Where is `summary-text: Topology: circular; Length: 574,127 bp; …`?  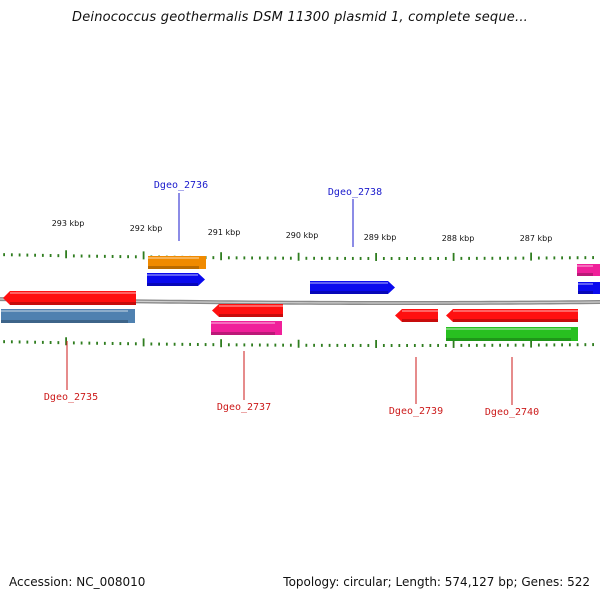
summary-text: Topology: circular; Length: 574,127 bp; … is located at coordinates (436, 582).